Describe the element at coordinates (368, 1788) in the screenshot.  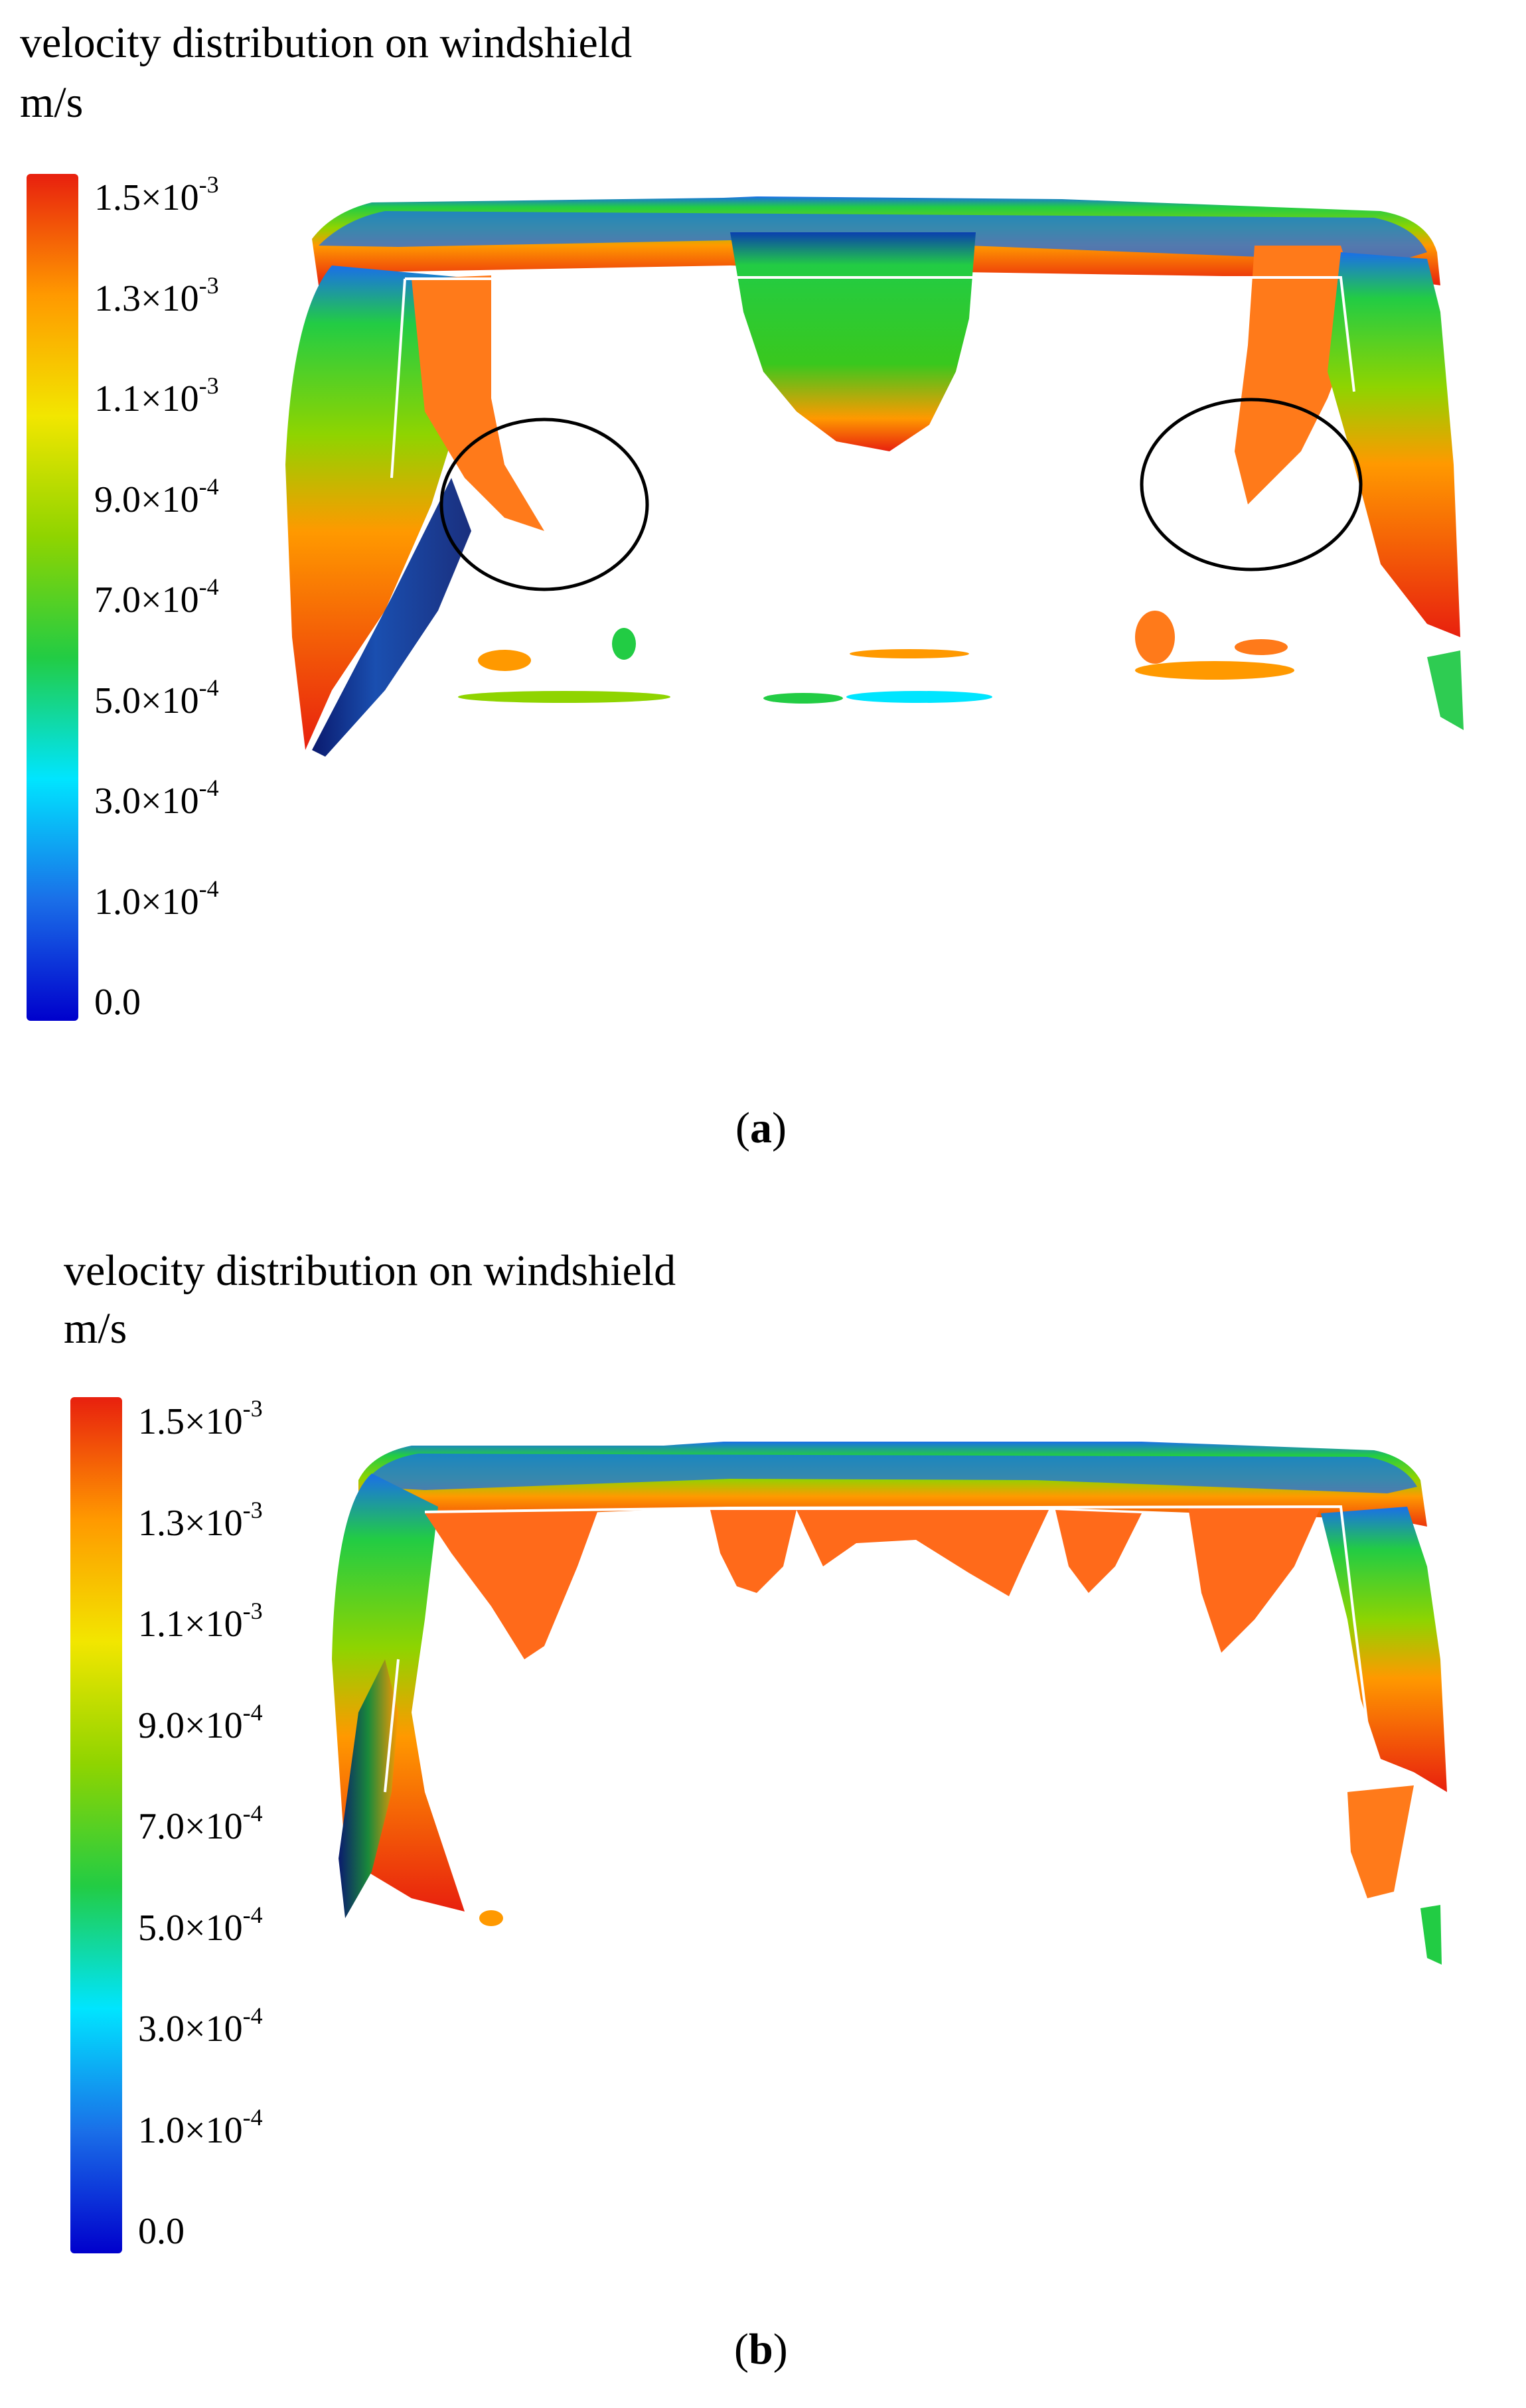
I see `panel-b-left-dark-strip` at that location.